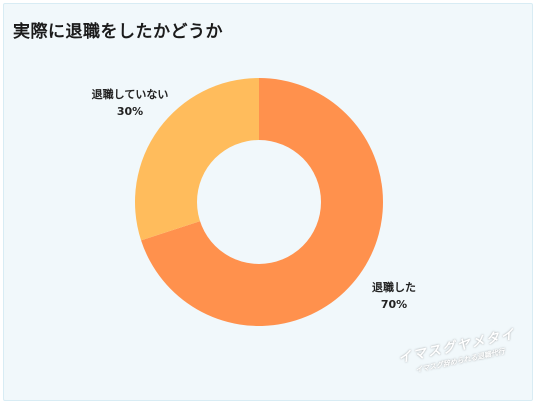 This screenshot has width=536, height=402. I want to click on slice-label-not-retired: 退職していない 30%, so click(130, 103).